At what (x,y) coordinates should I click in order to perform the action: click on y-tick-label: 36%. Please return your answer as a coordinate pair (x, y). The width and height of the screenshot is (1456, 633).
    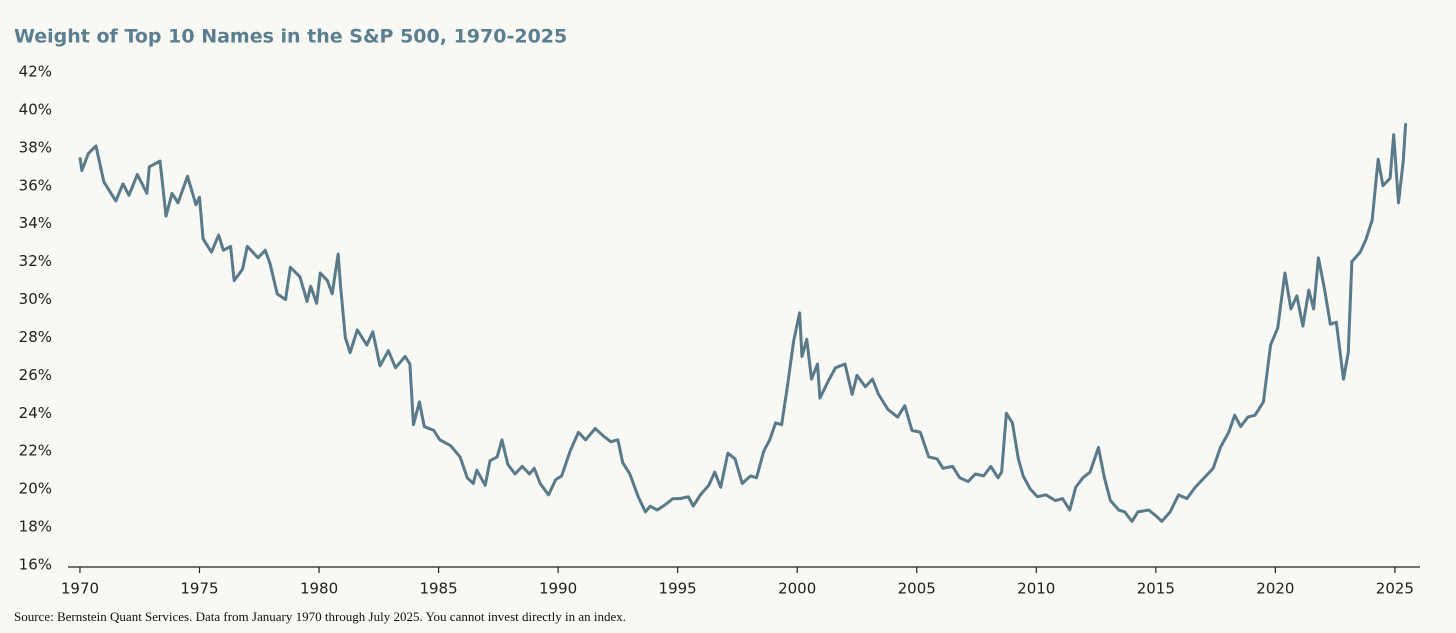
    Looking at the image, I should click on (35, 185).